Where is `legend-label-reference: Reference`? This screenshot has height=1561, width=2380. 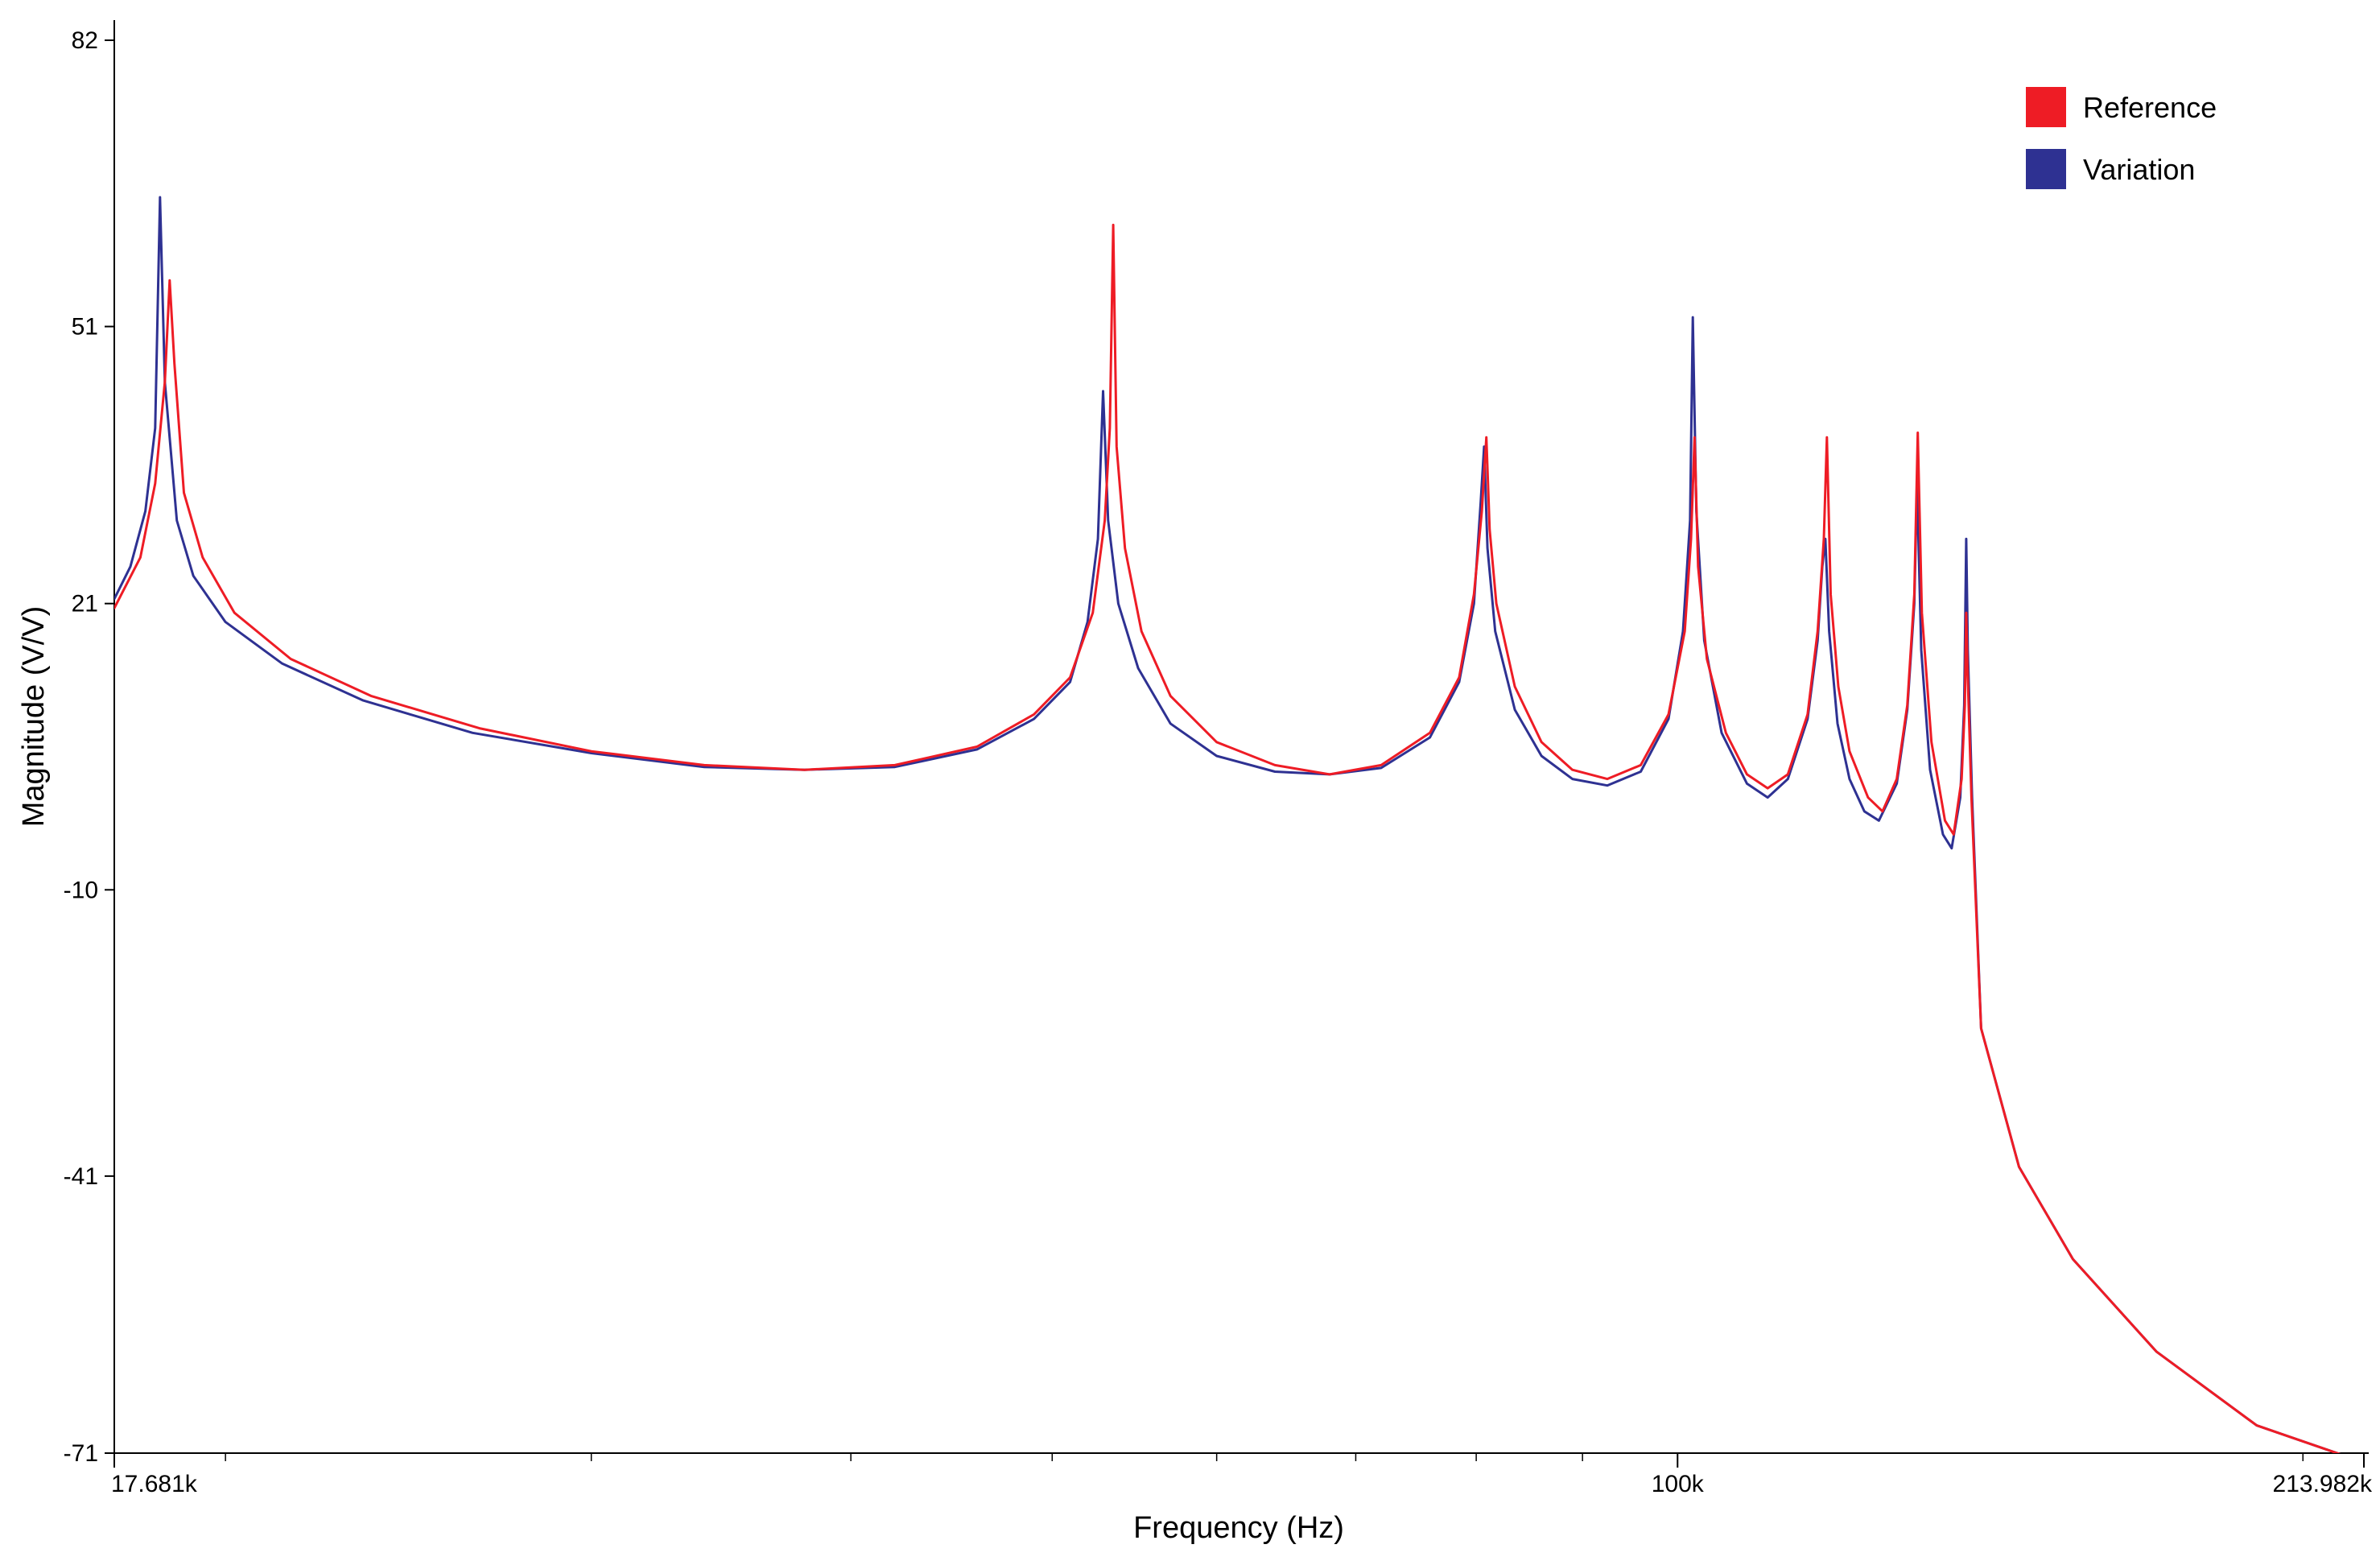 legend-label-reference: Reference is located at coordinates (2150, 107).